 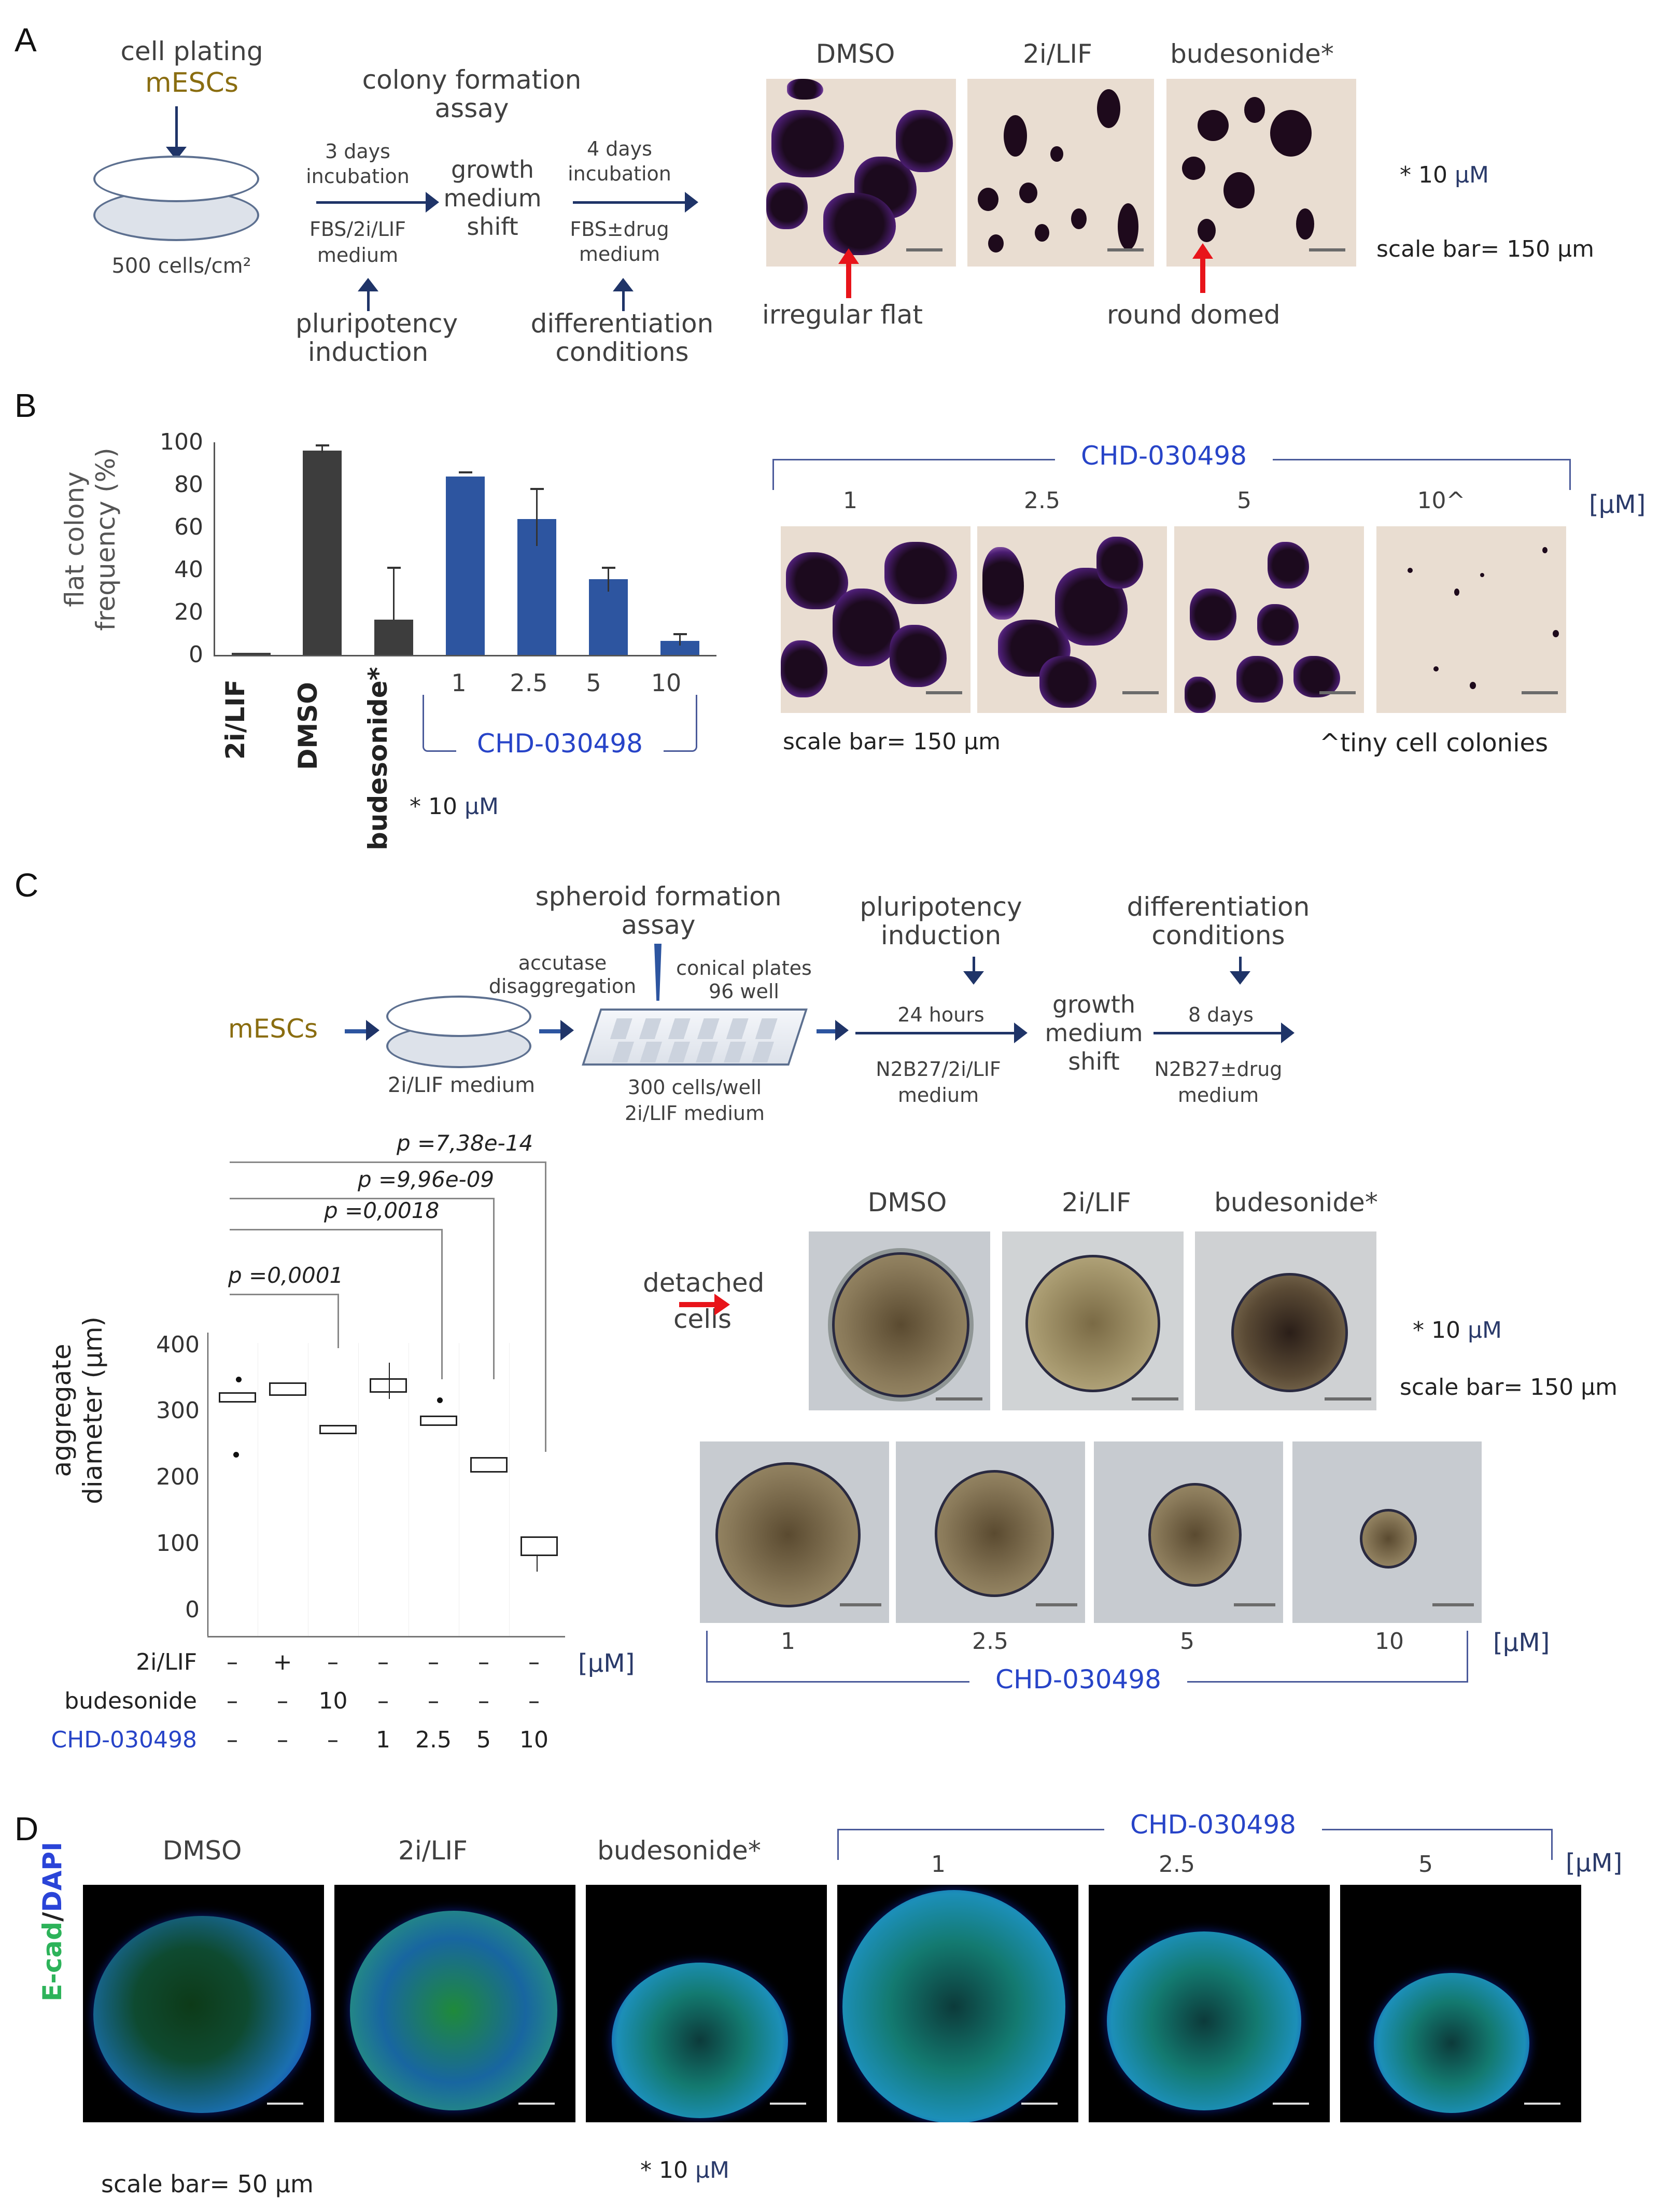 I want to click on c-accutase-2: disaggregation, so click(x=562, y=986).